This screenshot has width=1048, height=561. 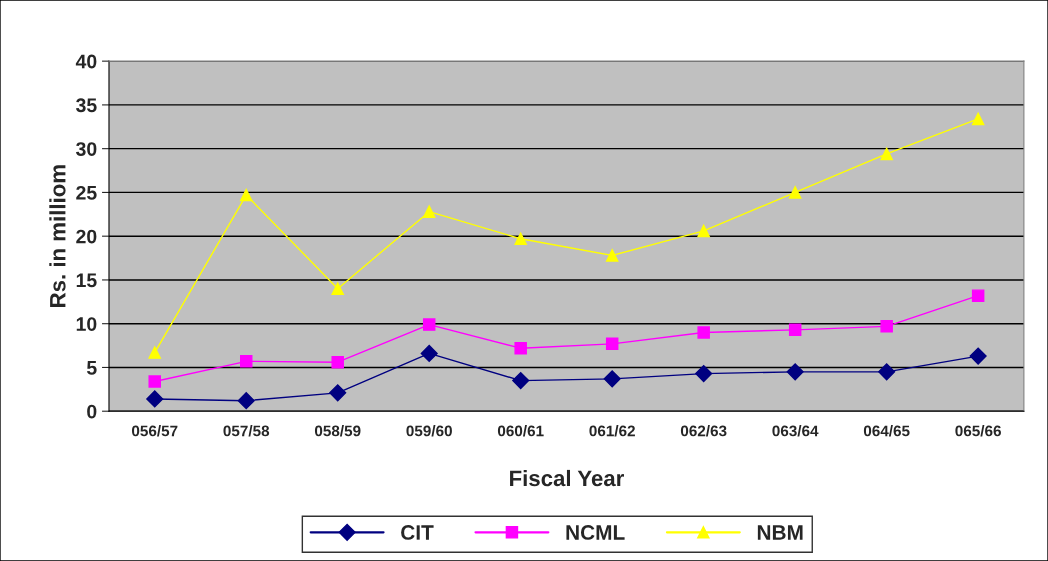 I want to click on x-axis-title: Fiscal Year, so click(x=567, y=478).